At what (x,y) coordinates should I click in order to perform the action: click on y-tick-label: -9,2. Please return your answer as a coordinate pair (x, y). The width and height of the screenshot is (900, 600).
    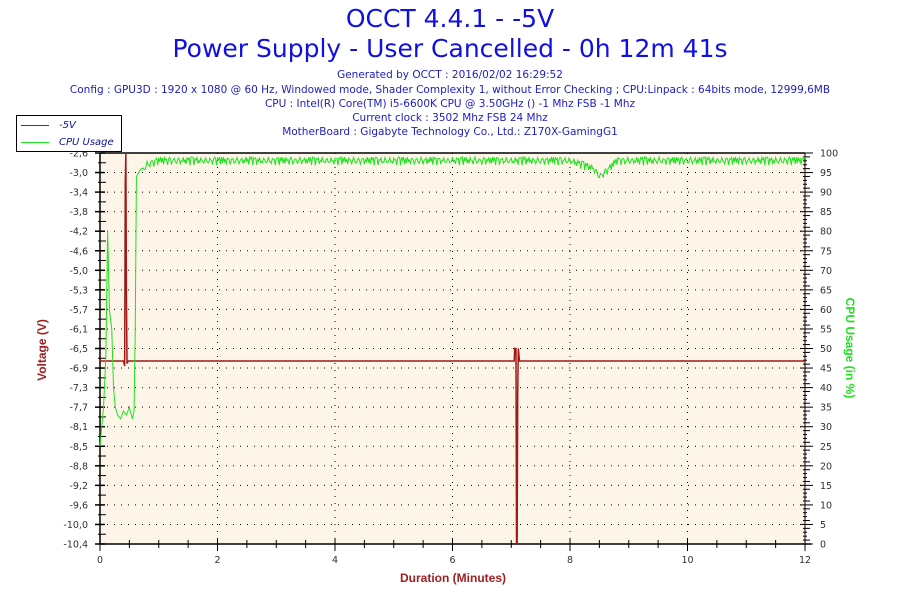
    Looking at the image, I should click on (78, 486).